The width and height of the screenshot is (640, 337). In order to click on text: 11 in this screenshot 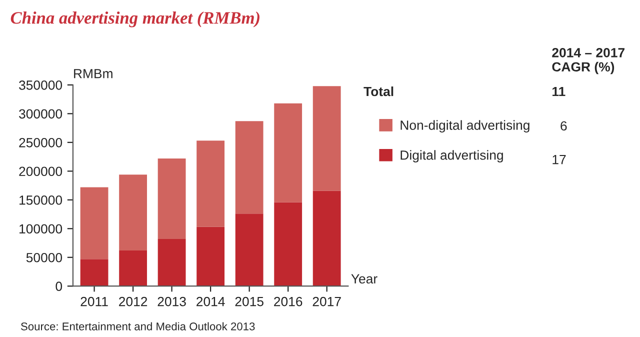, I will do `click(559, 91)`.